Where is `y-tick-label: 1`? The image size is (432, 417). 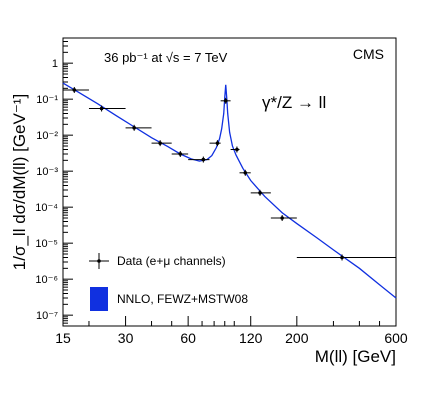 y-tick-label: 1 is located at coordinates (55, 64).